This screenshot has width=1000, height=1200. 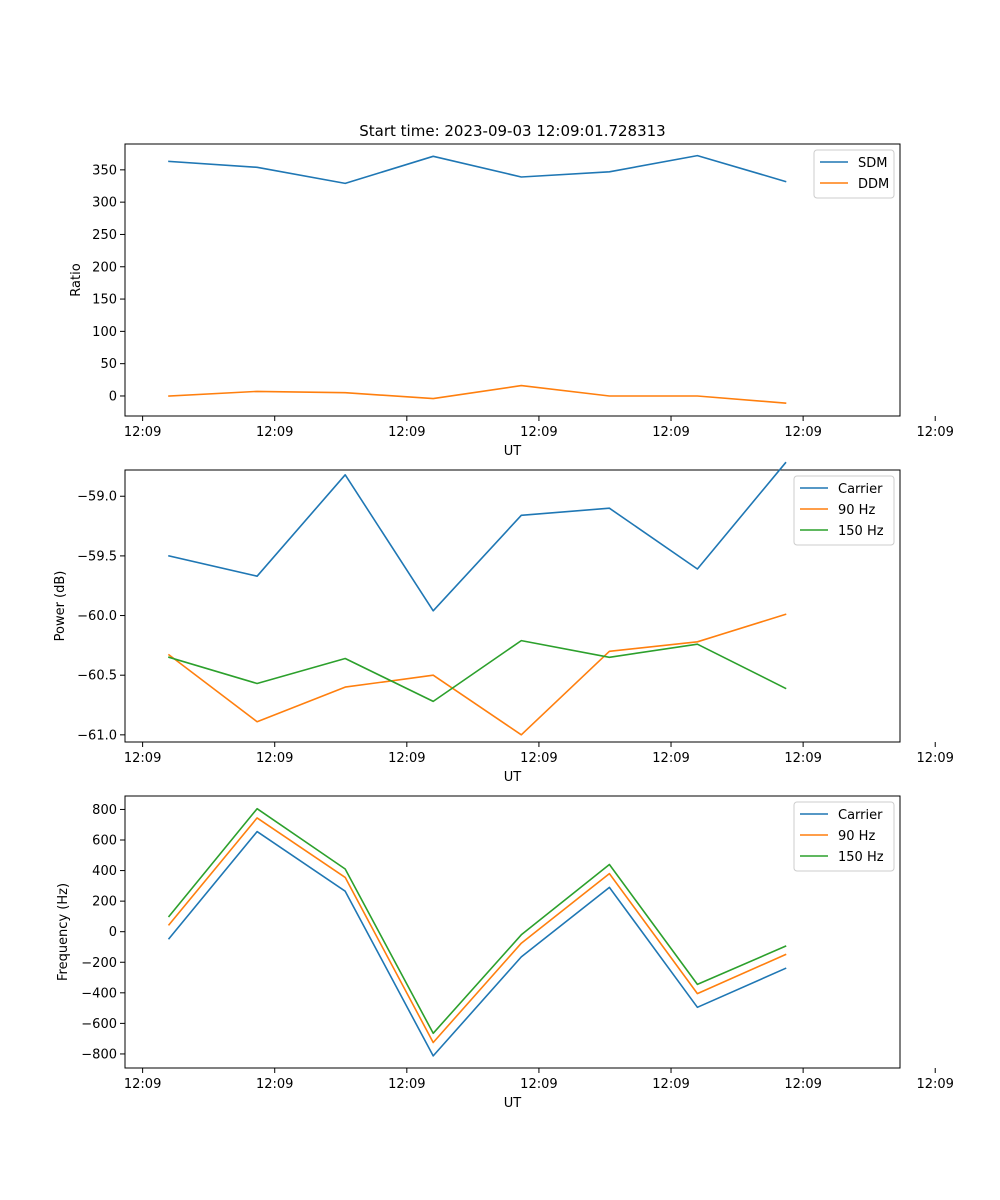 What do you see at coordinates (97, 735) in the screenshot?
I see `power-y-tick-label: −61.0` at bounding box center [97, 735].